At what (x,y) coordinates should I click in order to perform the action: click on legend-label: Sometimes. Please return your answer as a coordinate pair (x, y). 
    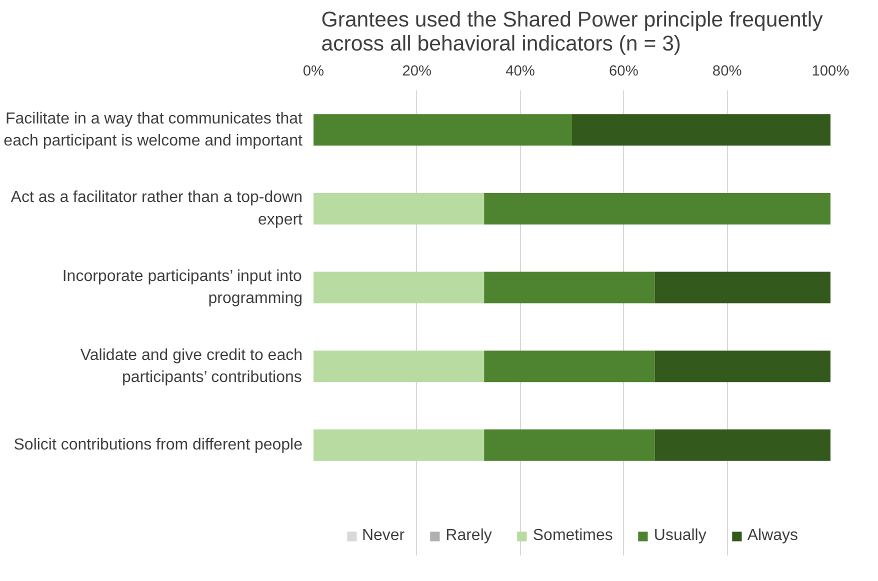
    Looking at the image, I should click on (572, 536).